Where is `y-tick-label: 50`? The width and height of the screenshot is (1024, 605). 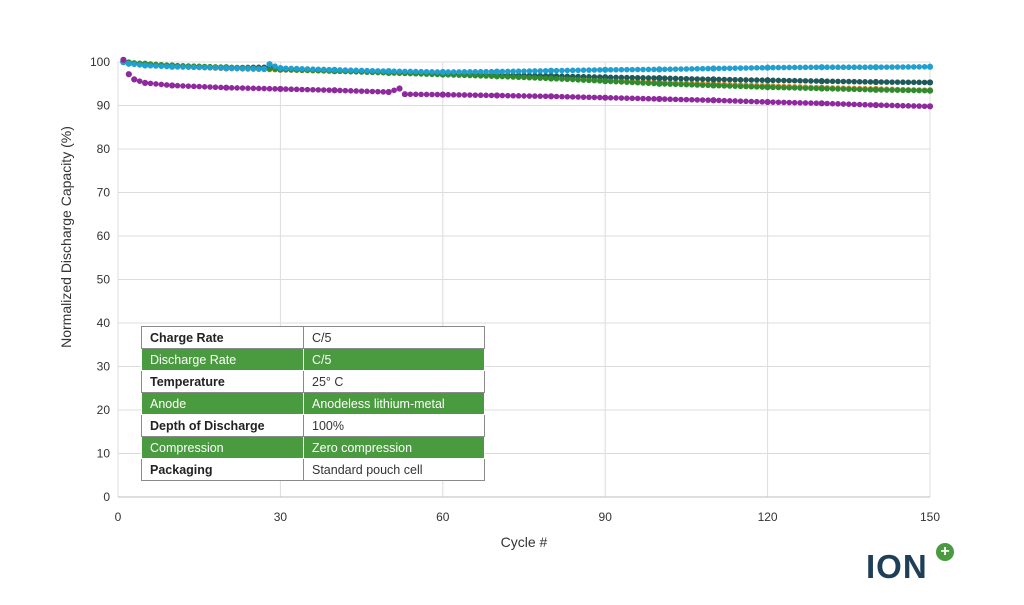 y-tick-label: 50 is located at coordinates (104, 280).